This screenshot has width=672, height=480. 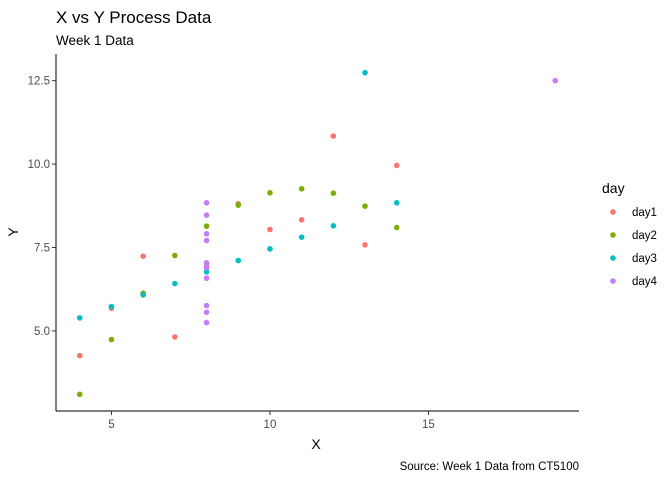 I want to click on chart-caption: Source: Week 1 Data from CT5100, so click(x=489, y=467).